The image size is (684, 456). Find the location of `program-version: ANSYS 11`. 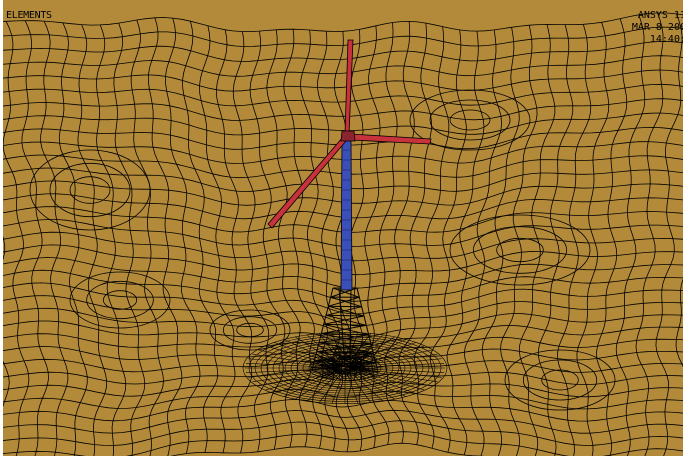

program-version: ANSYS 11 is located at coordinates (660, 15).